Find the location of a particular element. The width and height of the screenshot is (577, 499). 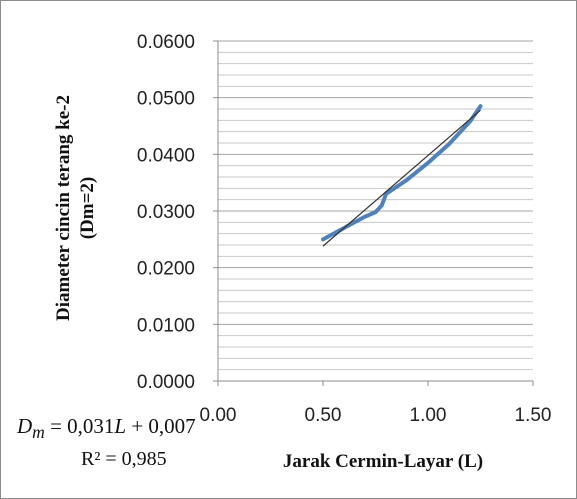

y-tick-label: 0.0500 is located at coordinates (166, 99).